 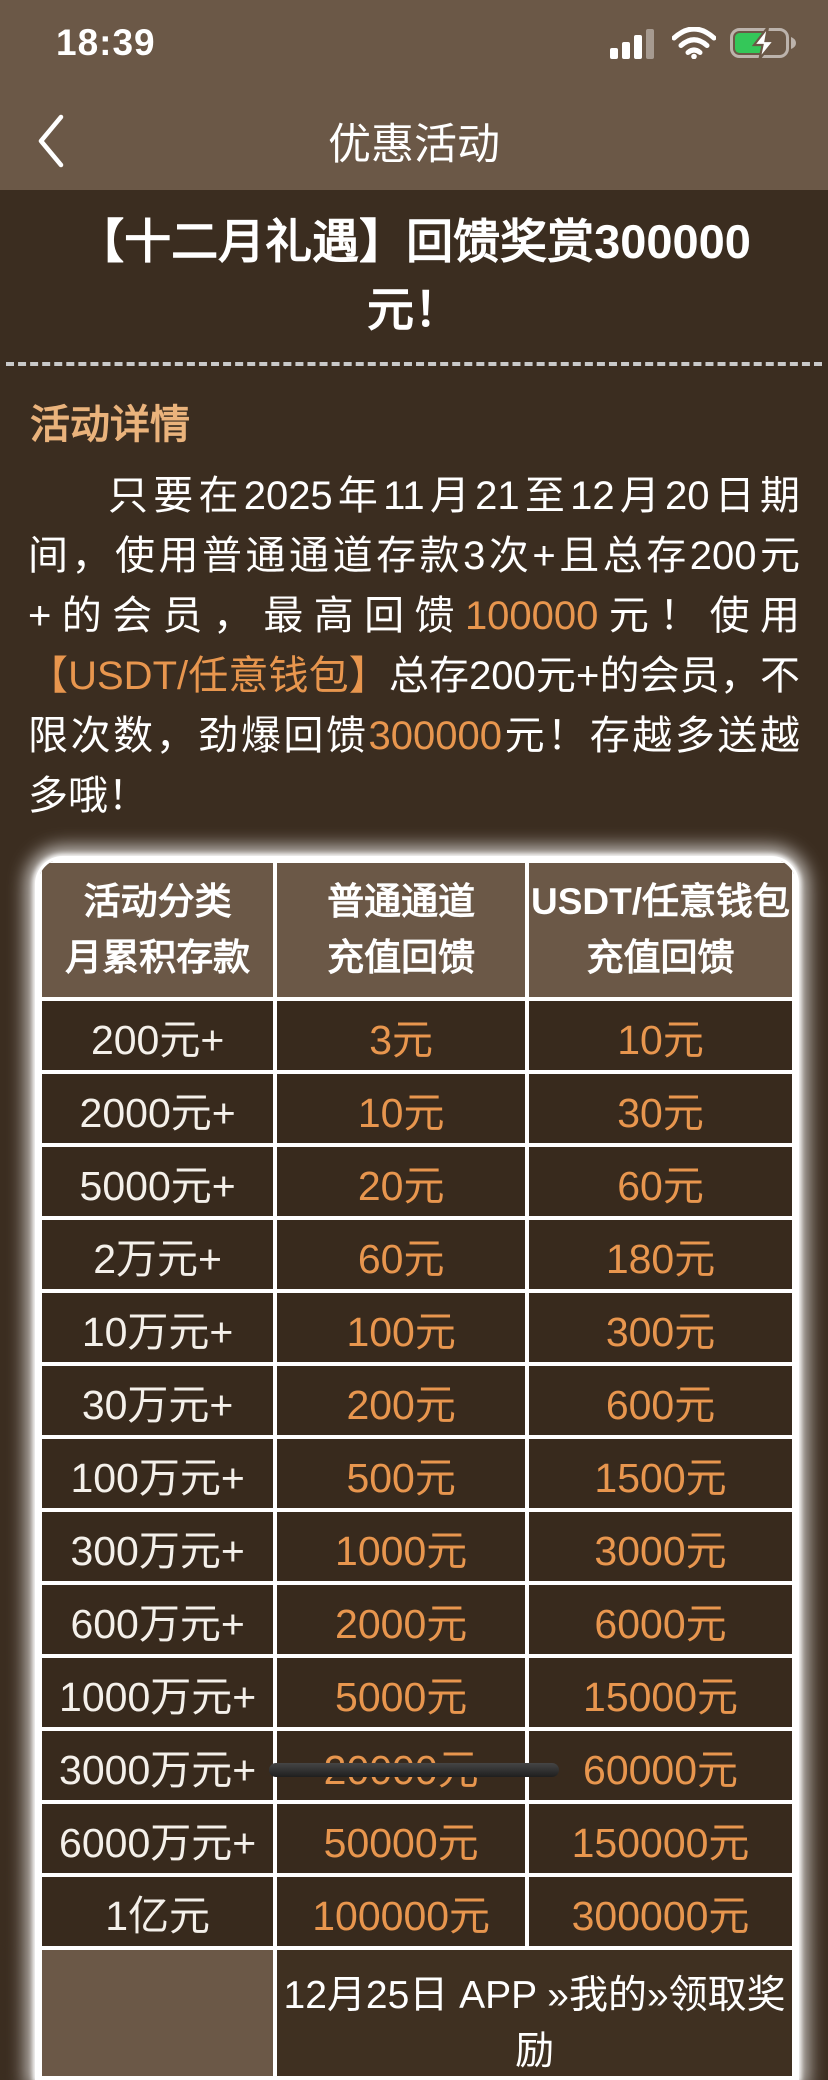 What do you see at coordinates (660, 1327) in the screenshot?
I see `usdt-reward-cell: 300元` at bounding box center [660, 1327].